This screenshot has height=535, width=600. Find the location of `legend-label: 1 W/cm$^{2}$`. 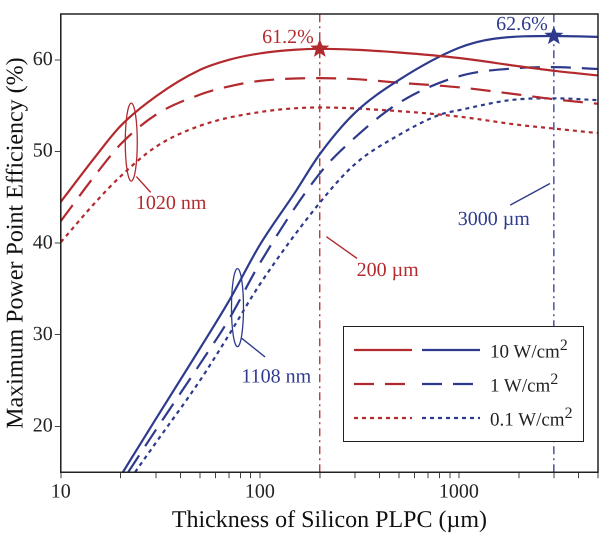

legend-label: 1 W/cm$^{2}$ is located at coordinates (524, 384).